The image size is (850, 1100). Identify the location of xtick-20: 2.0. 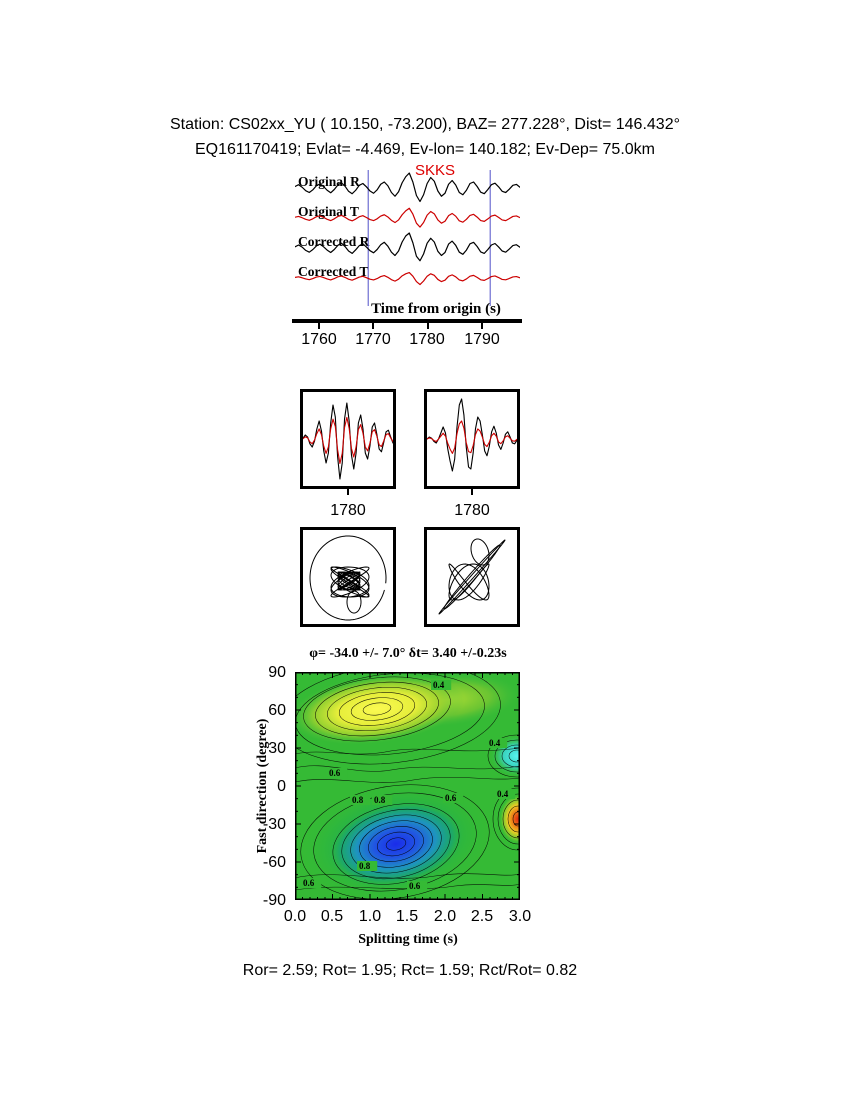
(445, 916).